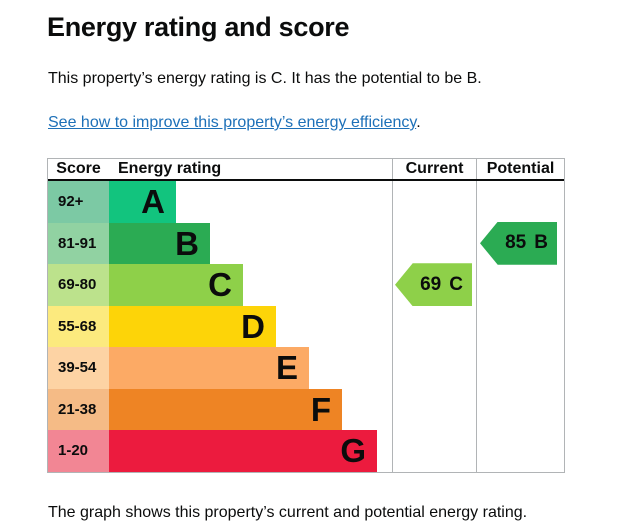 Image resolution: width=622 pixels, height=530 pixels. Describe the element at coordinates (192, 326) in the screenshot. I see `band-bar-d: D` at that location.